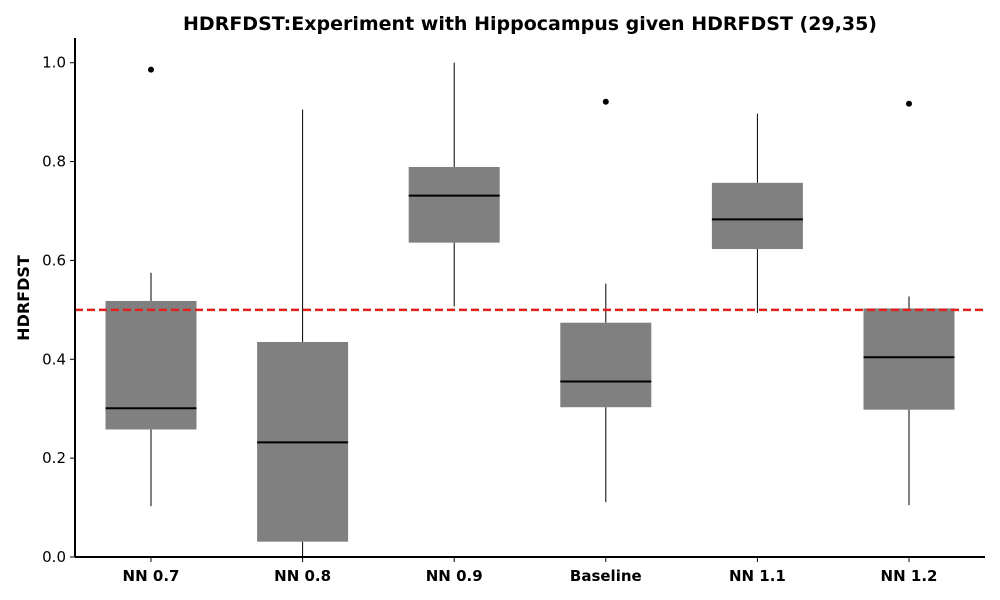  I want to click on y-tick-label: 0.4, so click(54, 359).